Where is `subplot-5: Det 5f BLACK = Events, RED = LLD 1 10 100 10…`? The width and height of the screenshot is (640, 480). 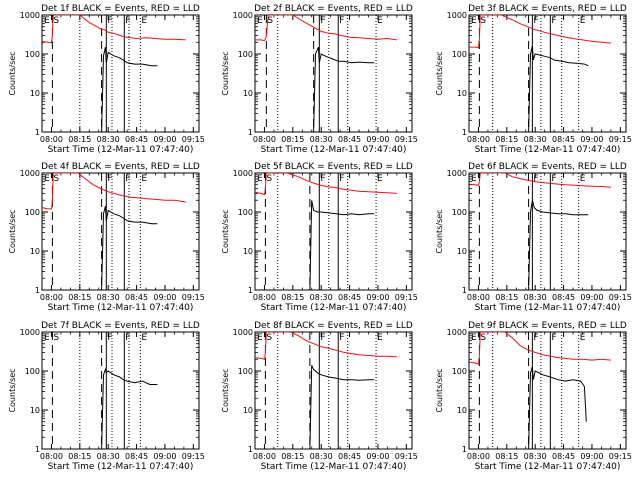 subplot-5: Det 5f BLACK = Events, RED = LLD 1 10 100 10… is located at coordinates (319, 237).